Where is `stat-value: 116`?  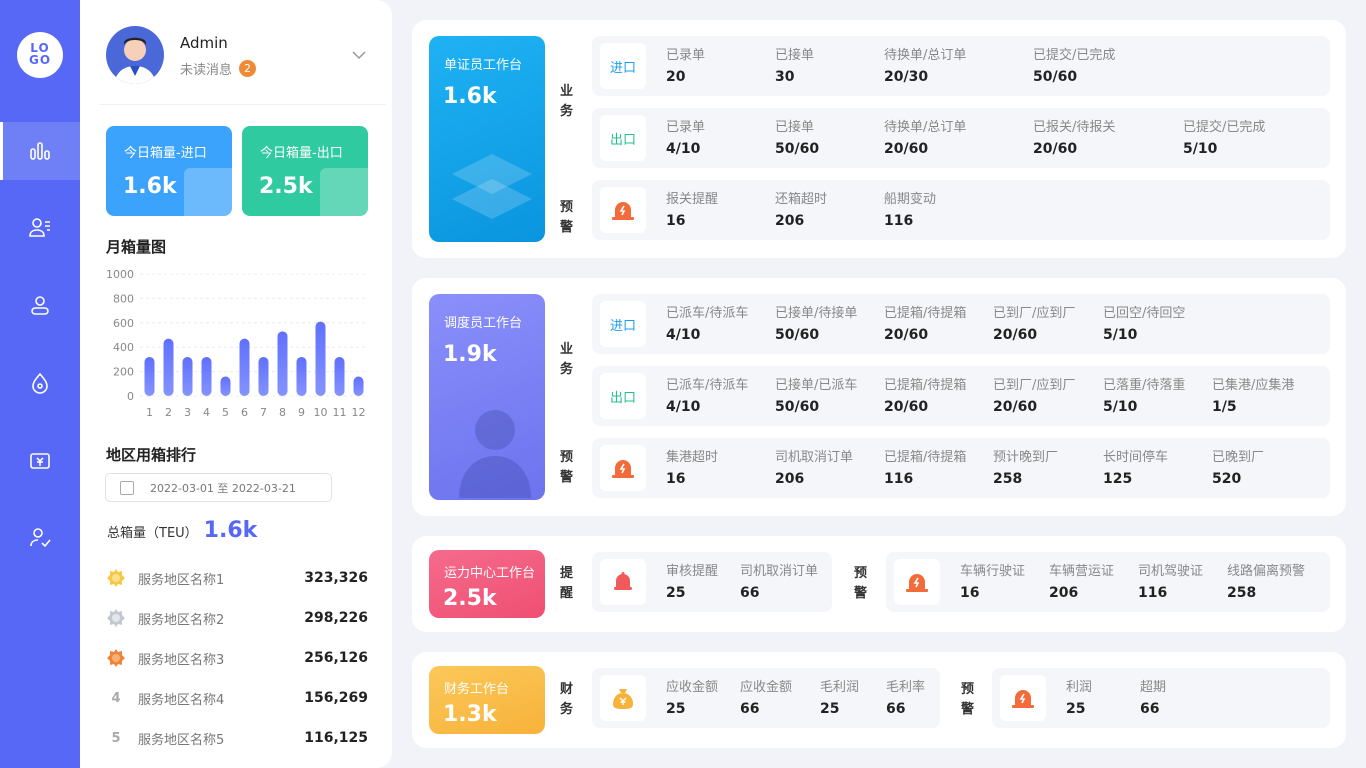 stat-value: 116 is located at coordinates (899, 221).